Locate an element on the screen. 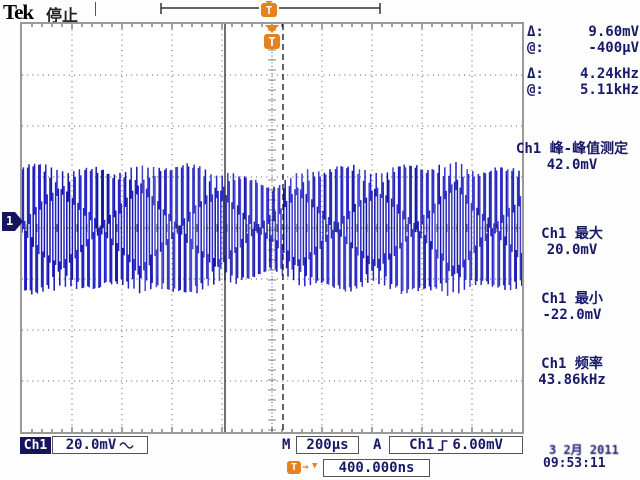 The height and width of the screenshot is (480, 640). channel1-badge: Ch1 is located at coordinates (35, 445).